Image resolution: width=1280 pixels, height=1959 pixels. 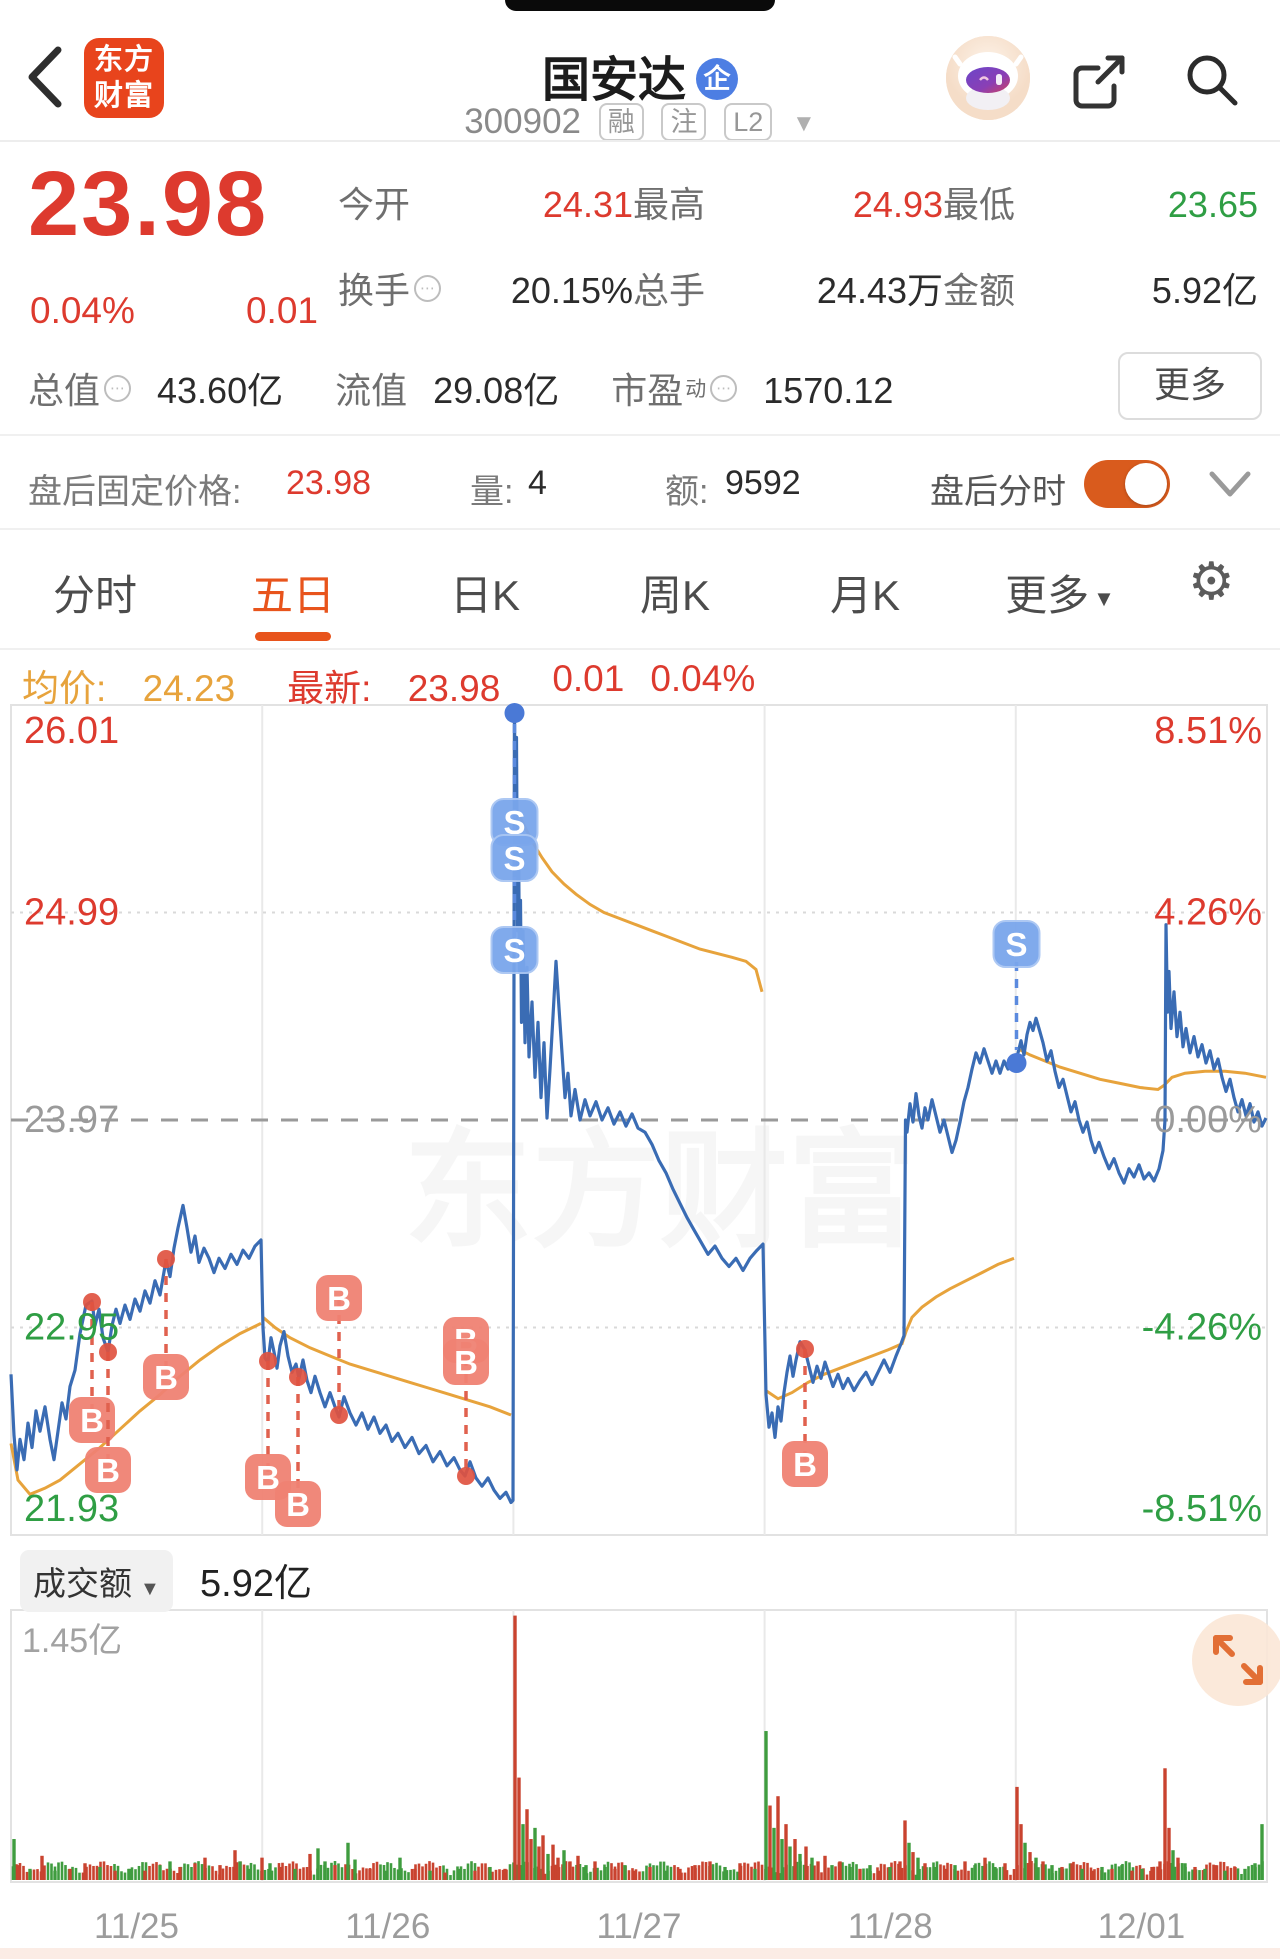 What do you see at coordinates (71, 1328) in the screenshot?
I see `left-axis-label-3: 22.95` at bounding box center [71, 1328].